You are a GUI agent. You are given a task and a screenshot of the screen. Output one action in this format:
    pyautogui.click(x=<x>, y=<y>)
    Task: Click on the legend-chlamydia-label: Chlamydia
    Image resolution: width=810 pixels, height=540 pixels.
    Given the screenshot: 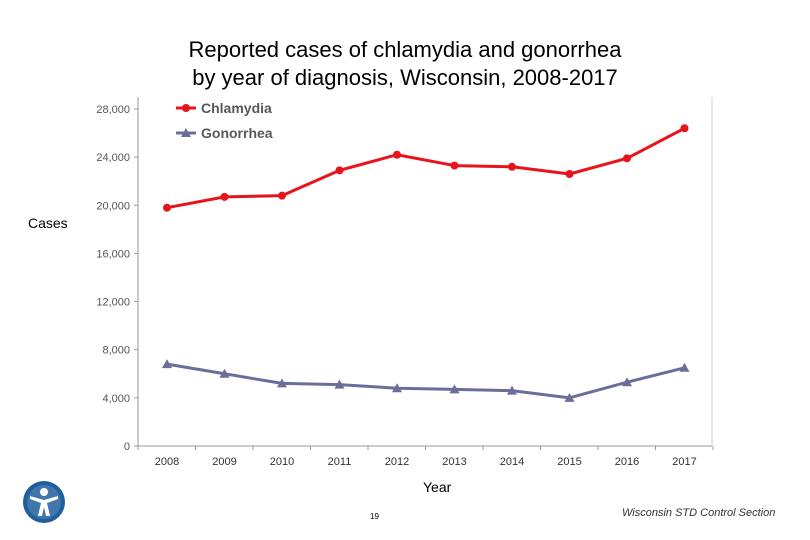 What is the action you would take?
    pyautogui.click(x=236, y=108)
    